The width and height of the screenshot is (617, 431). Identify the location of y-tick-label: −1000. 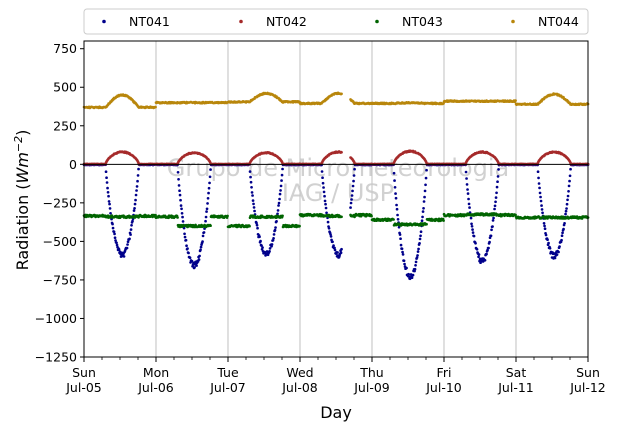
(56, 318).